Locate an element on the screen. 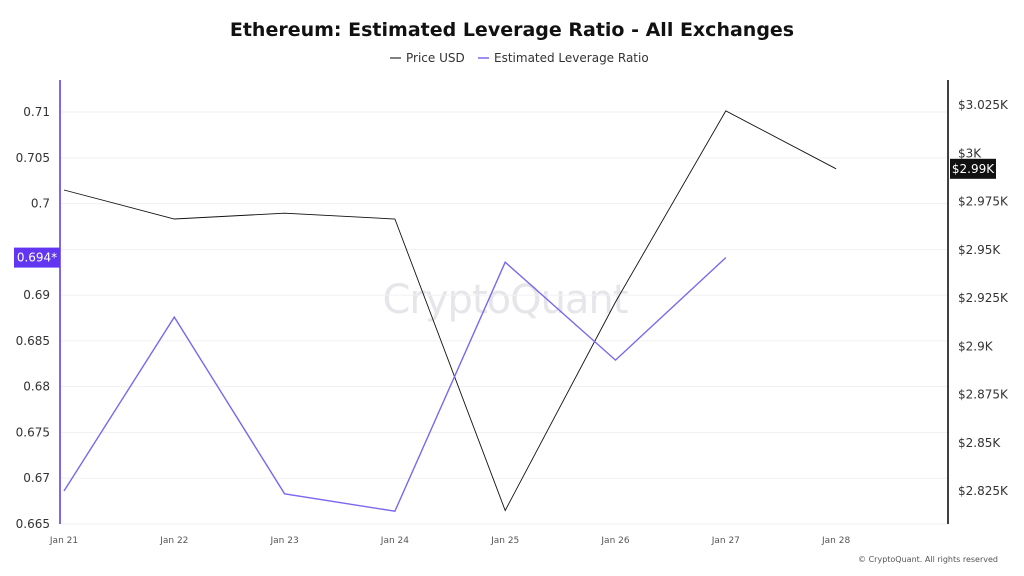  right-tick-label: $2.825K is located at coordinates (983, 491).